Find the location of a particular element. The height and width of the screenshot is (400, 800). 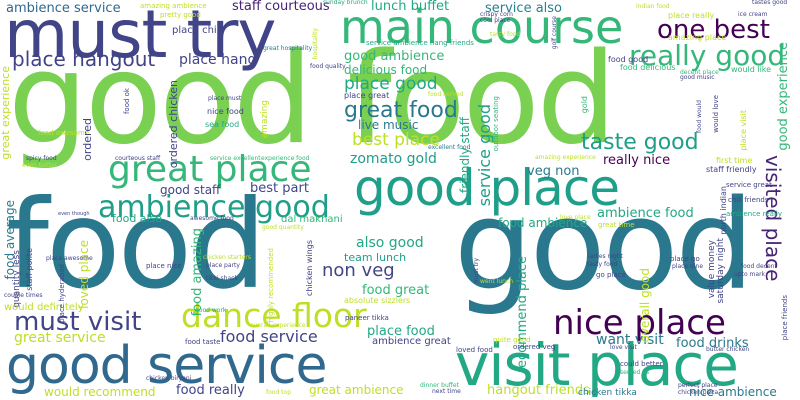

word-overall-good: overall good is located at coordinates (645, 305).